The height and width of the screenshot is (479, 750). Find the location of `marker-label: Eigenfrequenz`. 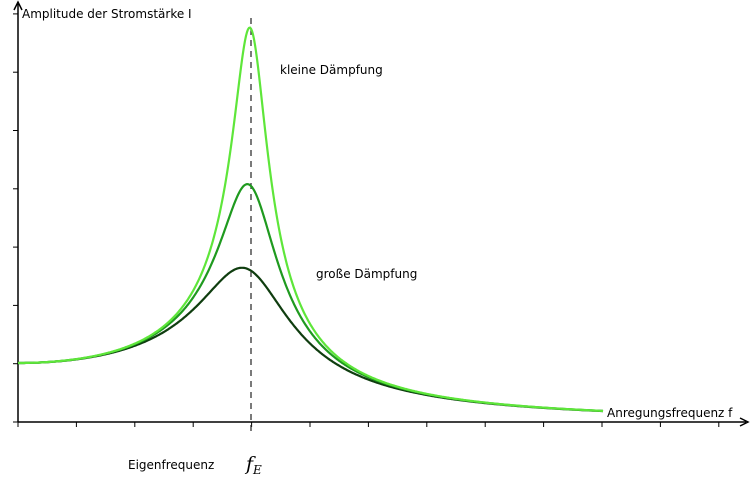

marker-label: Eigenfrequenz is located at coordinates (171, 465).